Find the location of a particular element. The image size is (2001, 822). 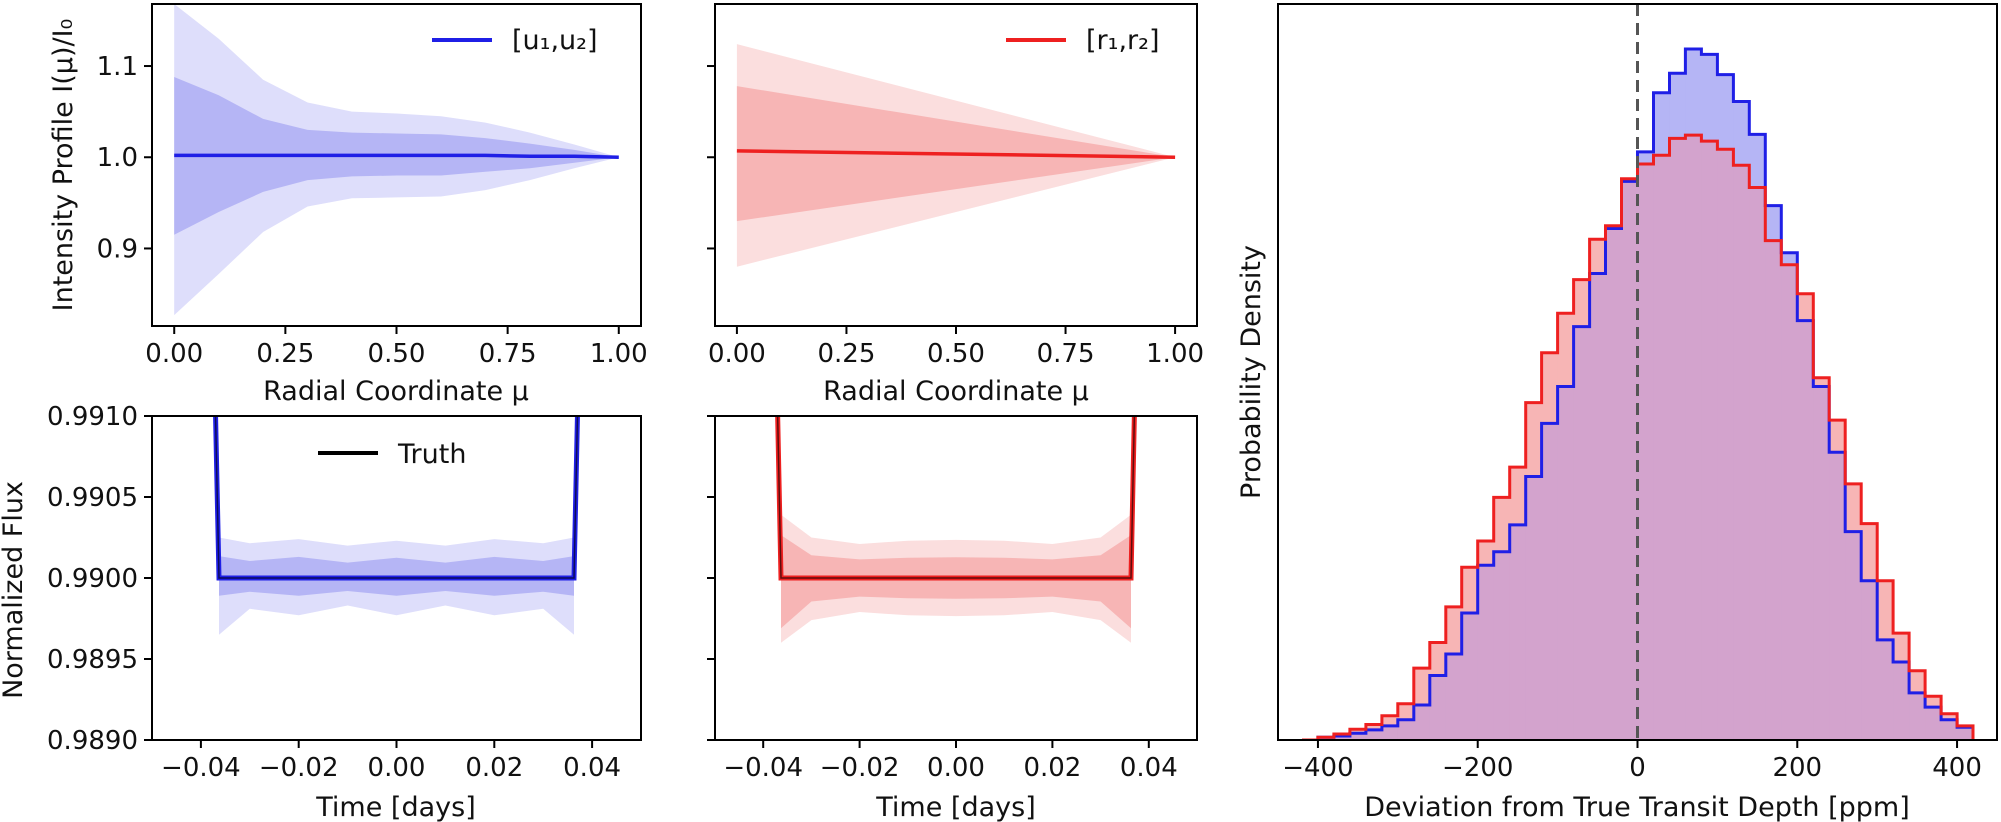

legend-intensity-r: [r₁,r₂] is located at coordinates (1083, 40).